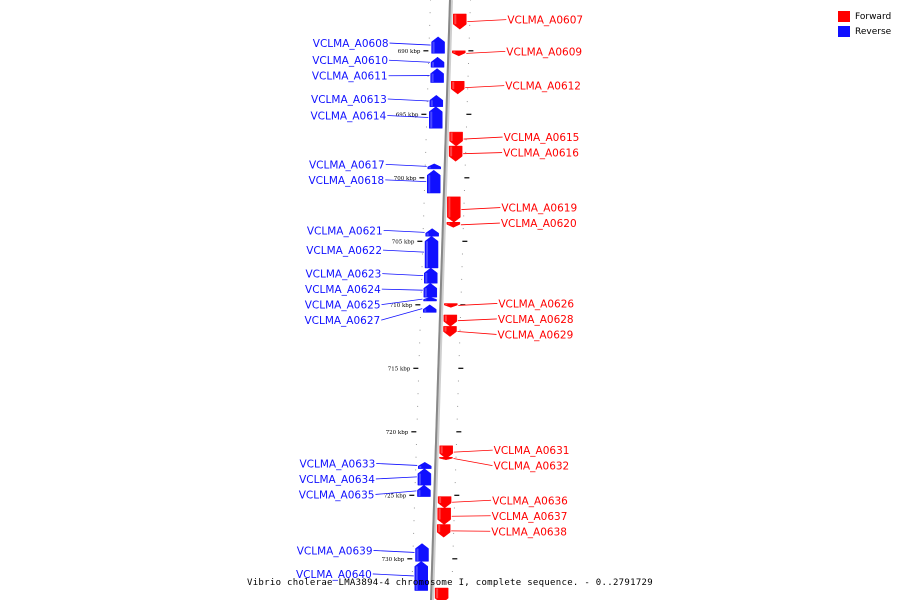  I want to click on gene-label: VCLMA_A0627, so click(342, 321).